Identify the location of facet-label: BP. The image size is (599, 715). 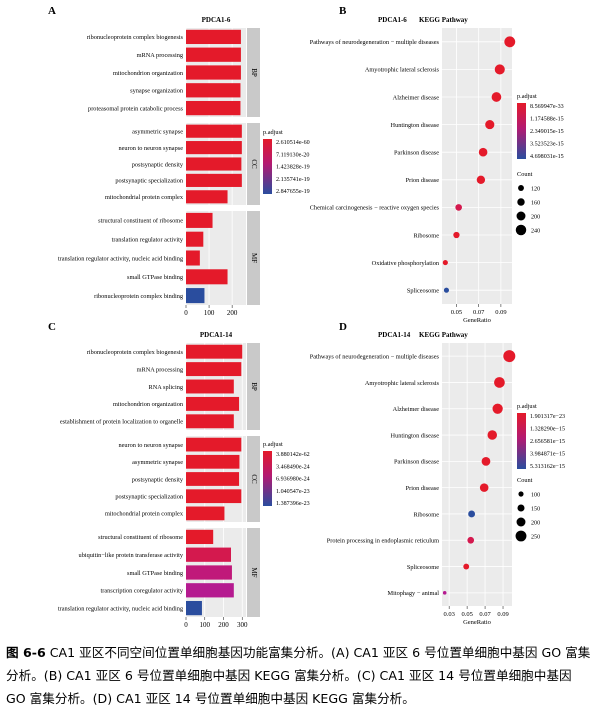
(254, 72).